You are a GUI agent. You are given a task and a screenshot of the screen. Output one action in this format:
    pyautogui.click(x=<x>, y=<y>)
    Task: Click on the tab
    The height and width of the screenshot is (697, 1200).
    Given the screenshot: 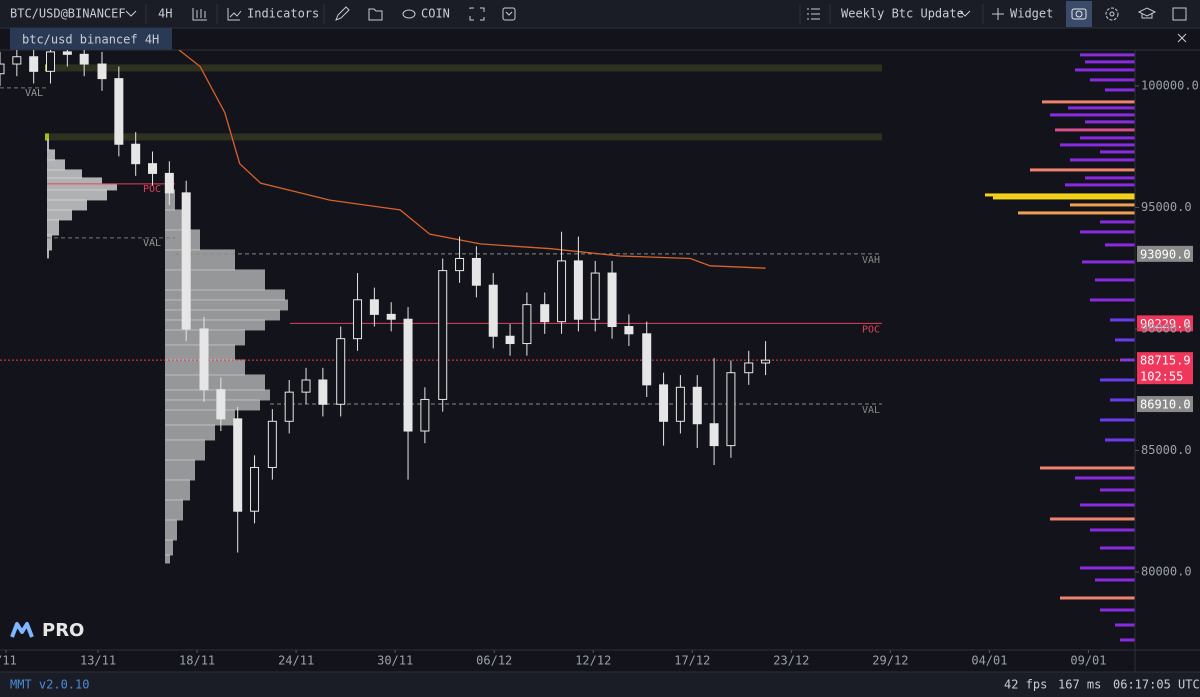 What is the action you would take?
    pyautogui.click(x=91, y=39)
    